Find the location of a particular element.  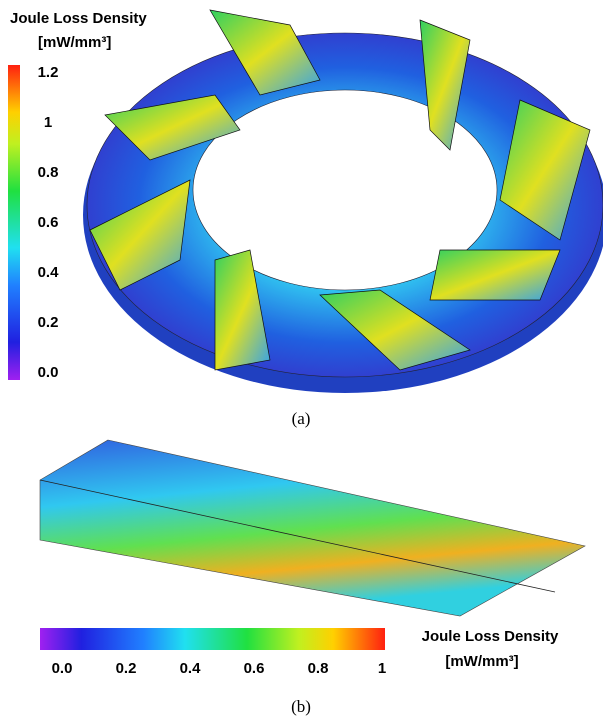

tick-label: 1.2 is located at coordinates (48, 72).